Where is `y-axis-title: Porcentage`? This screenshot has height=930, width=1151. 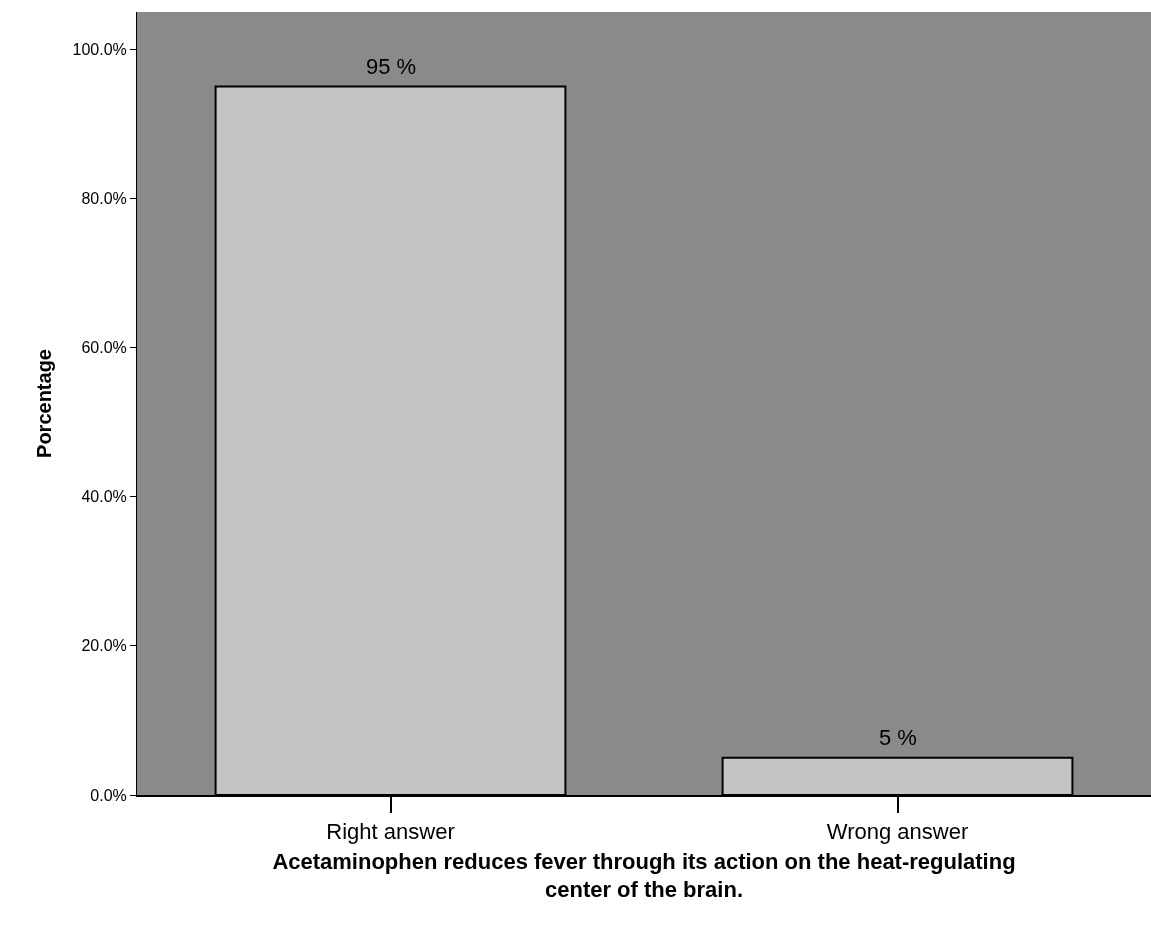
y-axis-title: Porcentage is located at coordinates (44, 403).